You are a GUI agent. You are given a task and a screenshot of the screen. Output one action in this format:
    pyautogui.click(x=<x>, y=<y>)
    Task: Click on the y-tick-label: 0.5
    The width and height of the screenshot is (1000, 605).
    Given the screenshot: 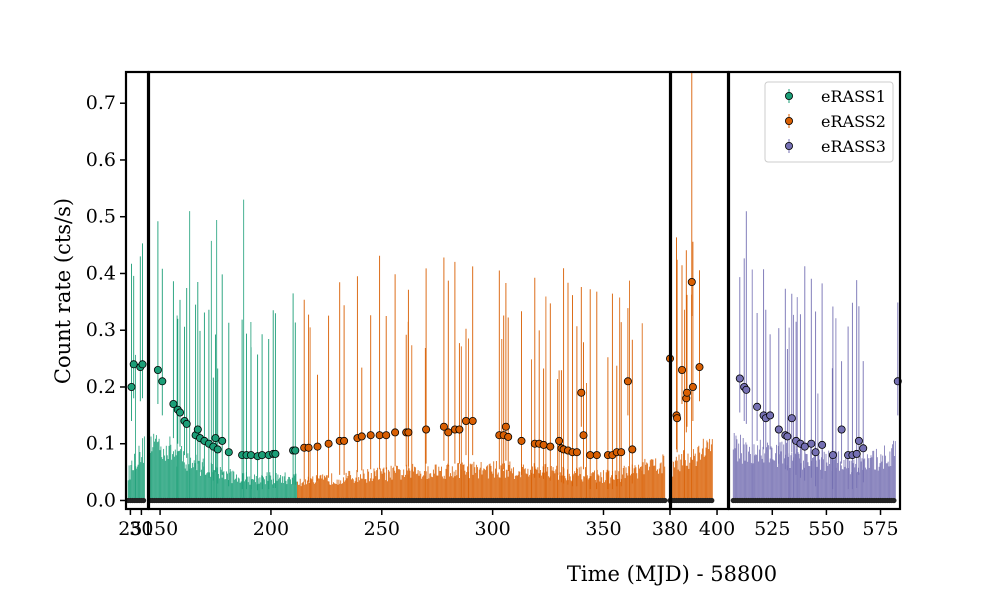 What is the action you would take?
    pyautogui.click(x=101, y=217)
    